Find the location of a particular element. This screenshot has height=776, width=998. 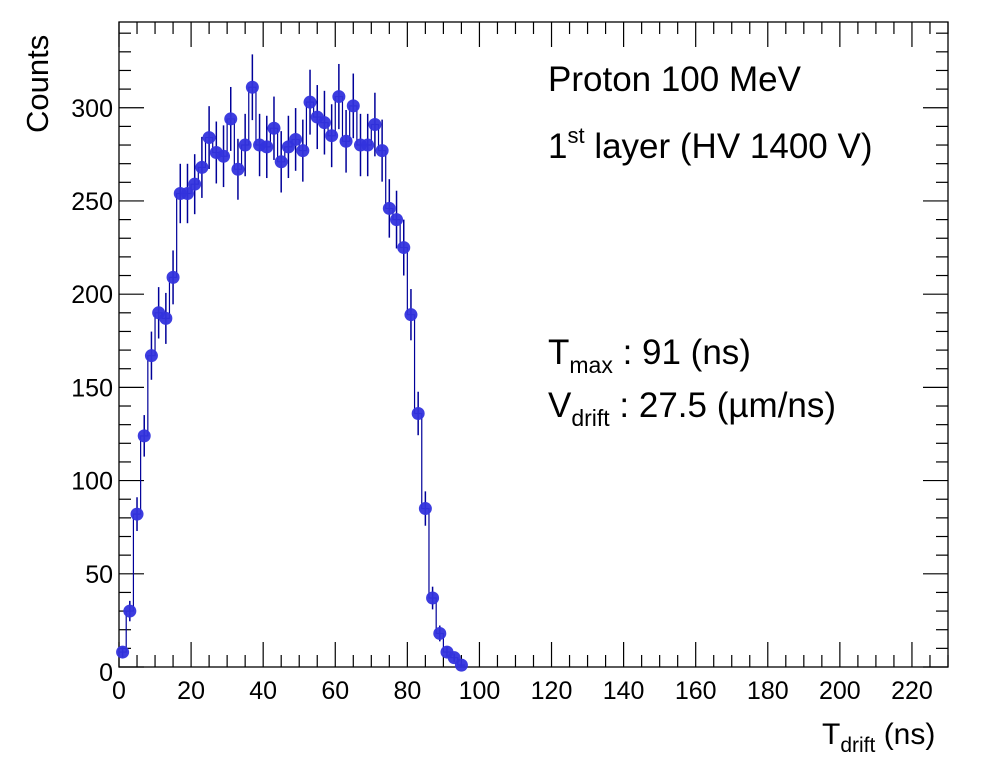

annotation-vdrift: Vdrift : 27.5 (µm/ns) is located at coordinates (692, 409).